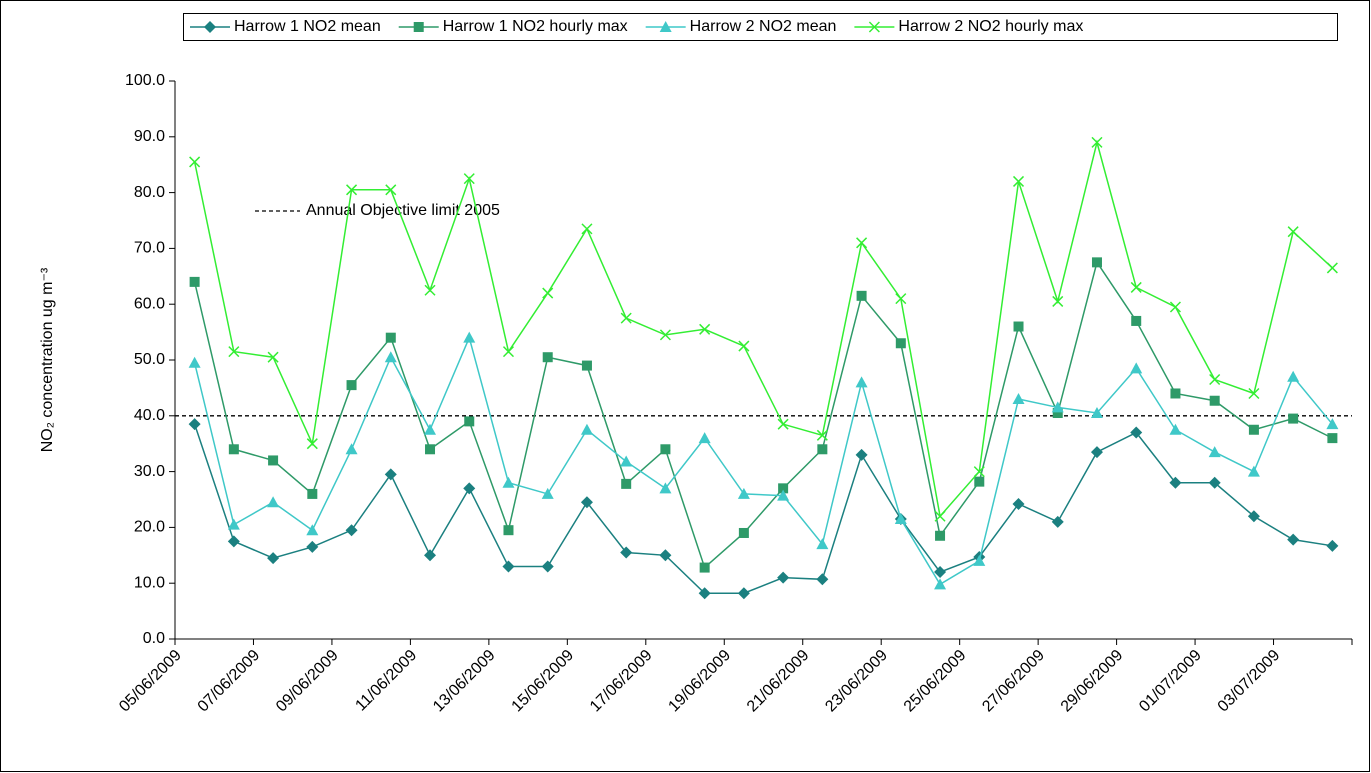 This screenshot has width=1371, height=773. What do you see at coordinates (149, 248) in the screenshot?
I see `y-tick-label: 70.0` at bounding box center [149, 248].